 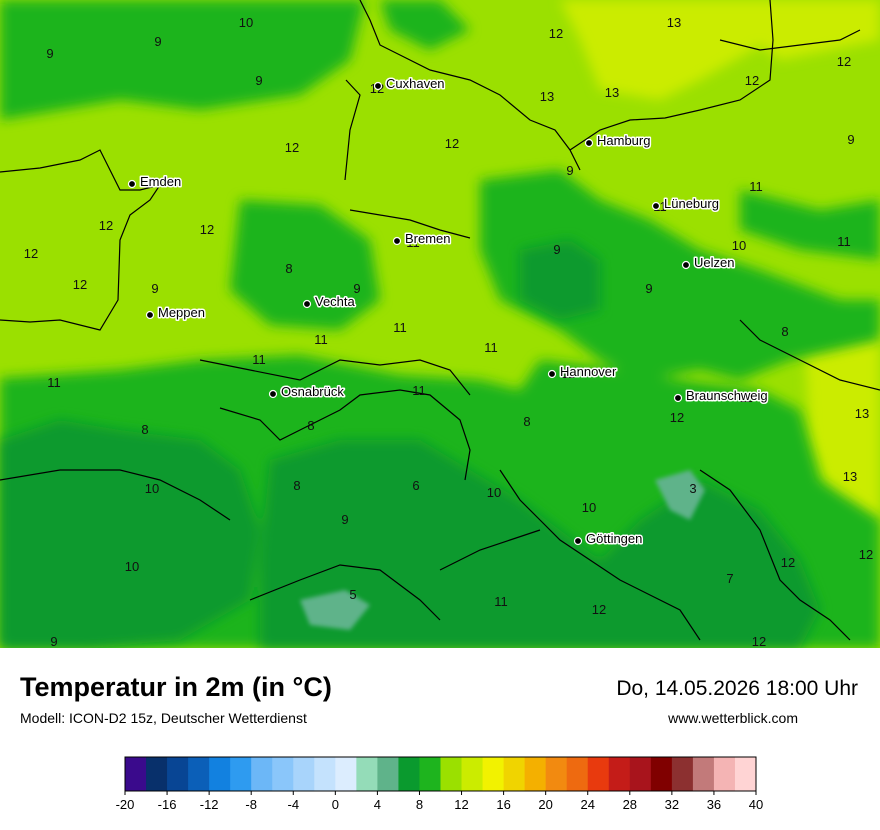 What do you see at coordinates (312, 391) in the screenshot?
I see `city-label: Osnabrück` at bounding box center [312, 391].